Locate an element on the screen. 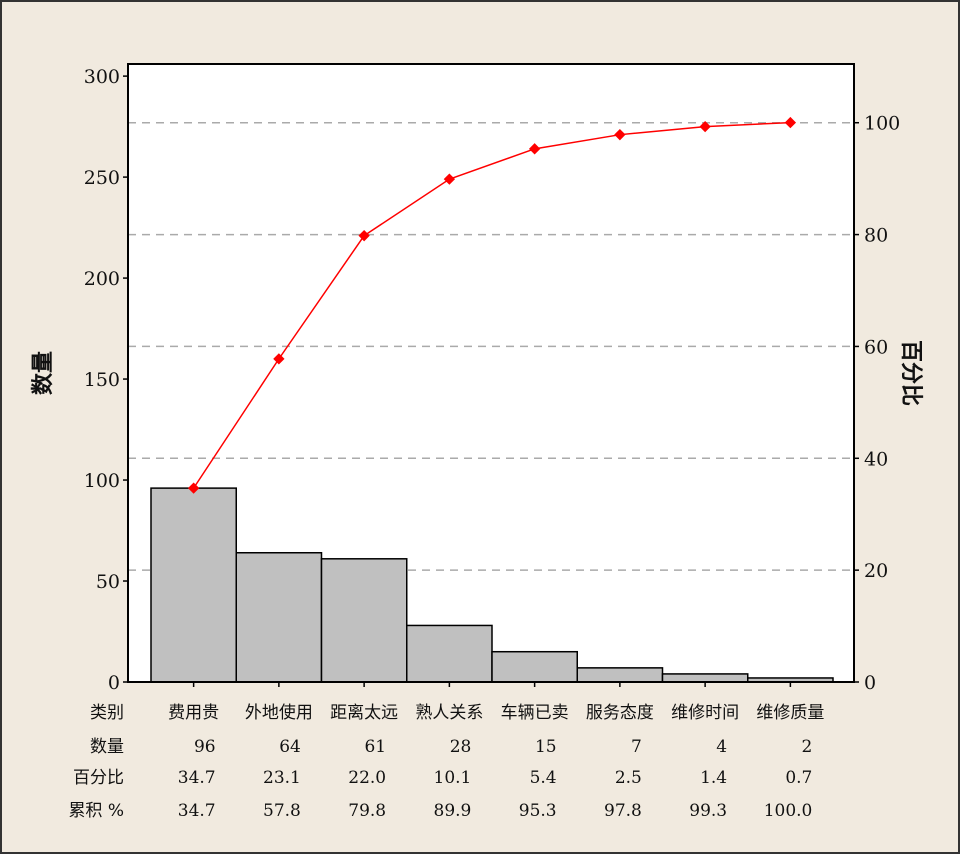  percent-value: 0.7 is located at coordinates (798, 778).